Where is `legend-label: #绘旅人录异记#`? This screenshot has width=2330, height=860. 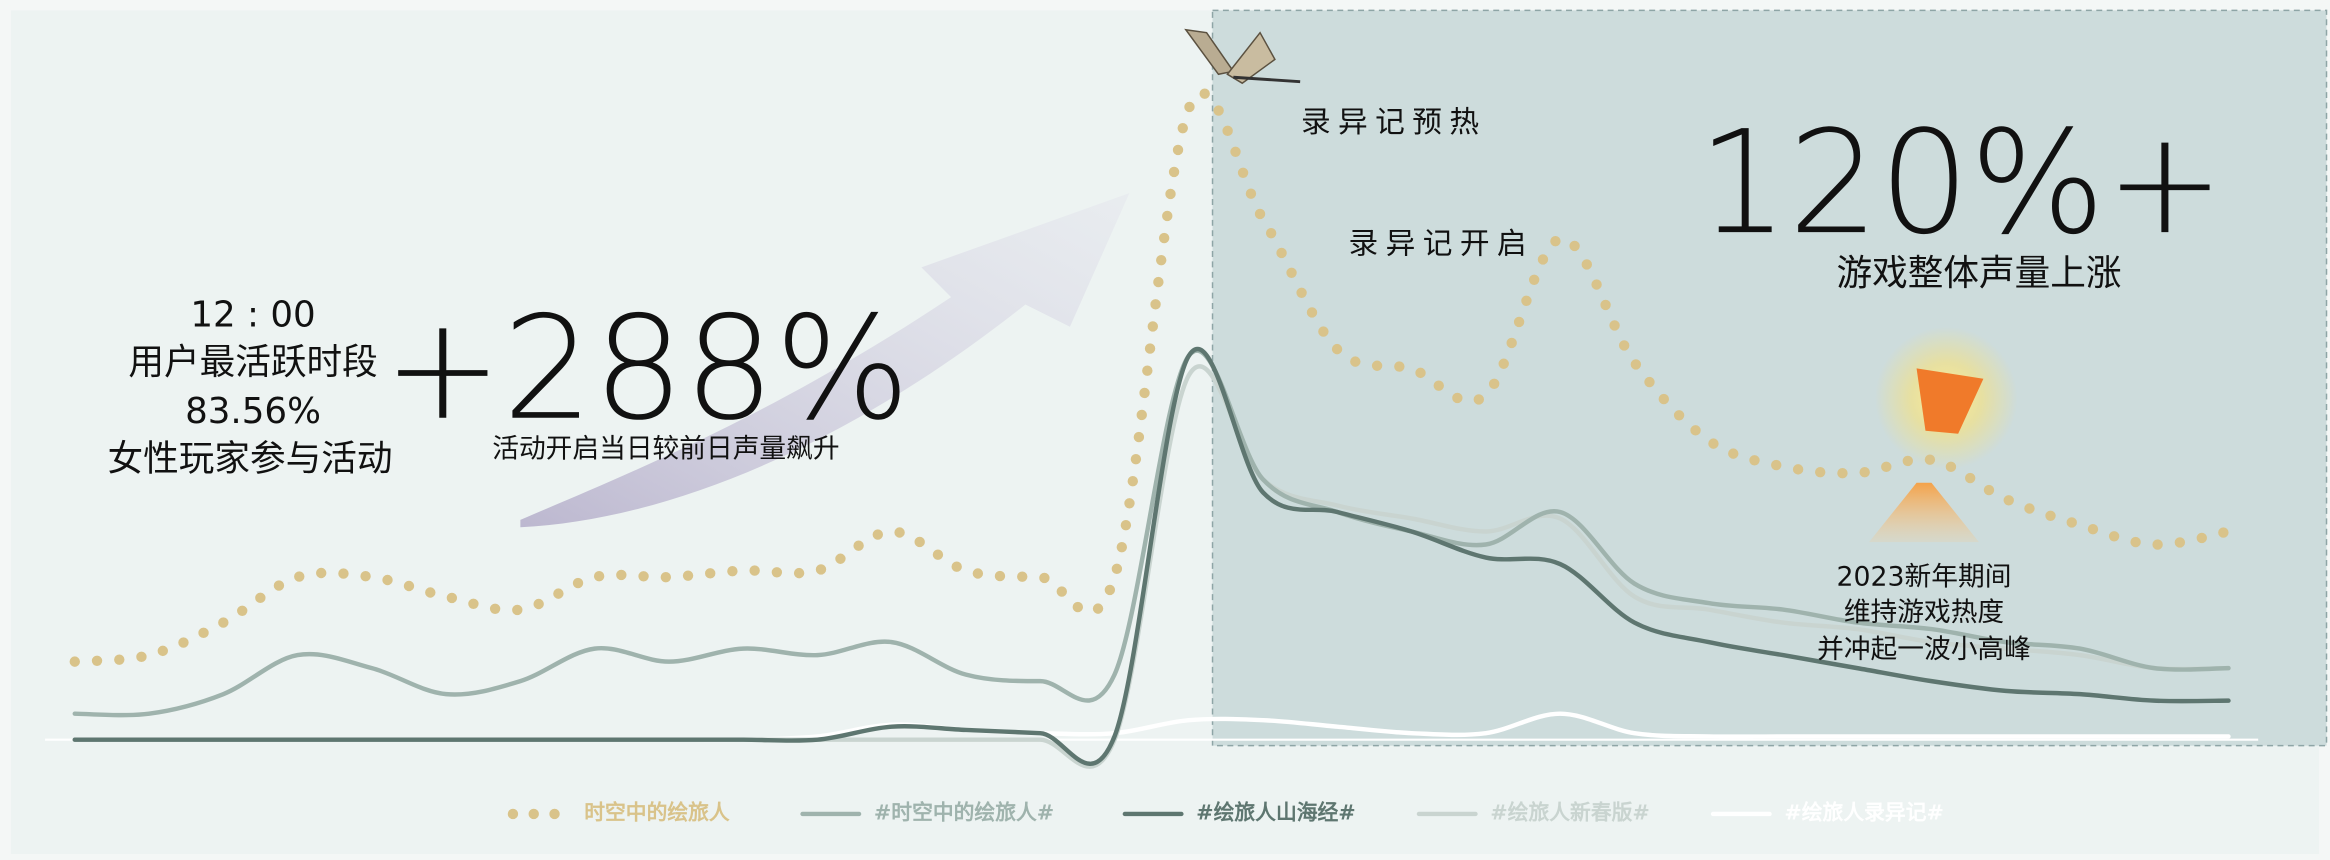 legend-label: #绘旅人录异记# is located at coordinates (1864, 811).